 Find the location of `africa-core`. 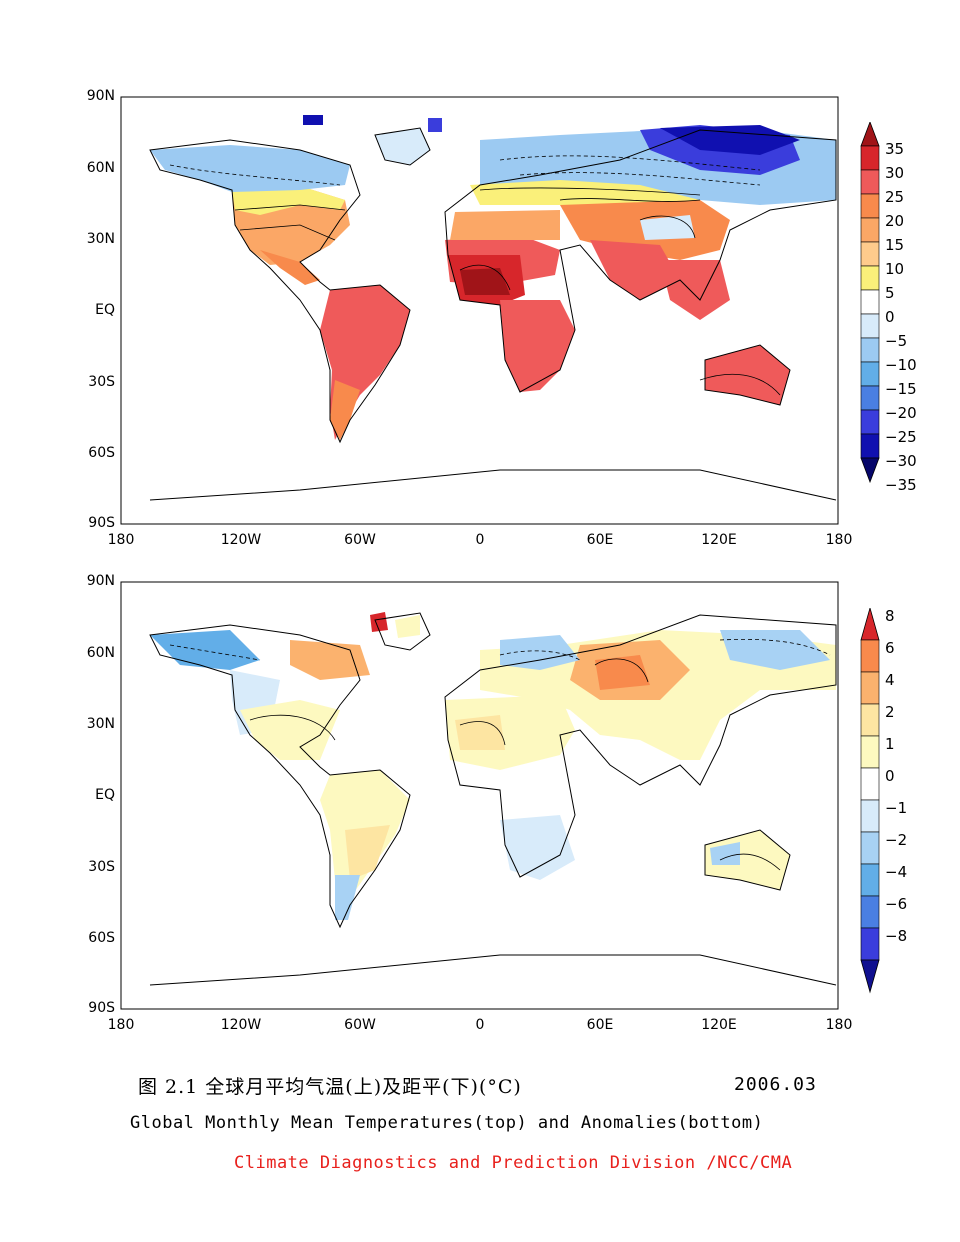

africa-core is located at coordinates (485, 281).